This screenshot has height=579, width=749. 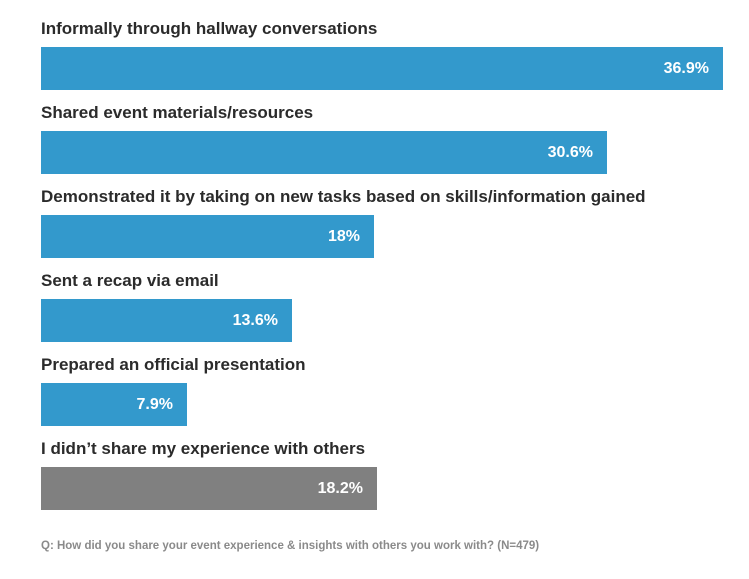 What do you see at coordinates (343, 236) in the screenshot?
I see `bar-value-label: 18%` at bounding box center [343, 236].